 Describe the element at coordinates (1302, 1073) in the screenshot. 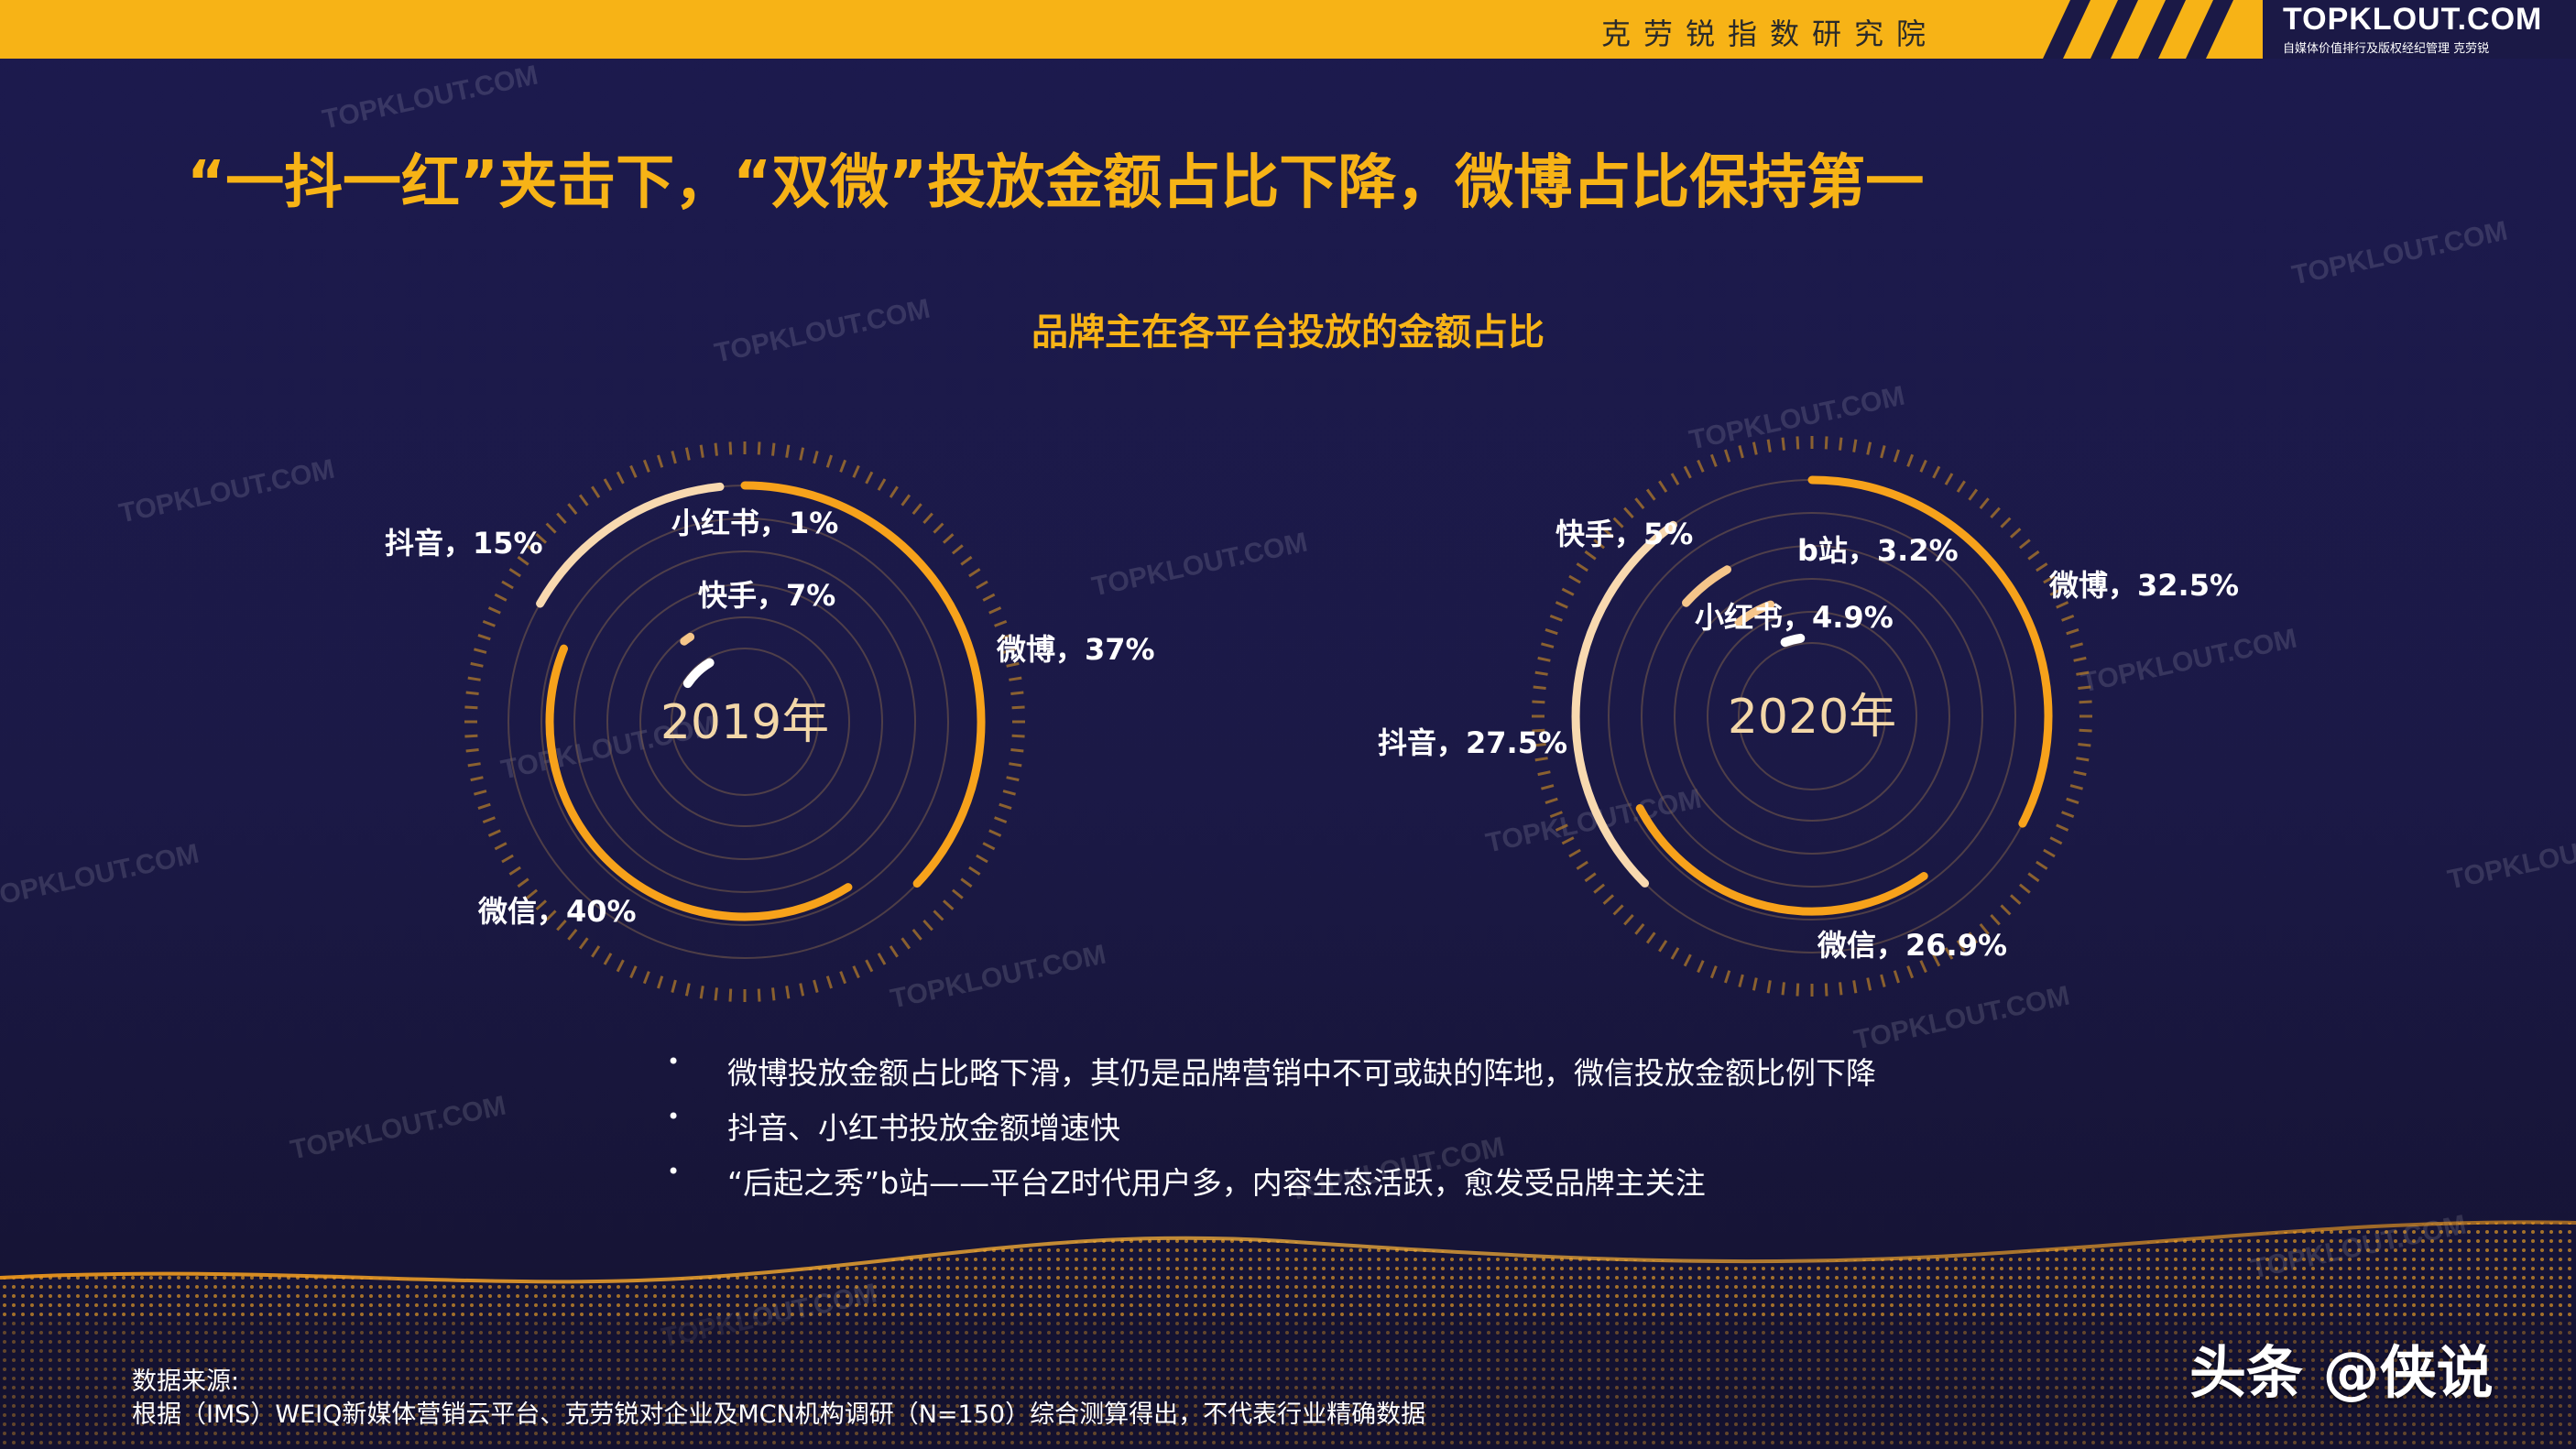

I see `insight-text: 微博投放金额占比略下滑，其仍是品牌营销中不可或缺的阵地，微信投放金额比例下降` at that location.